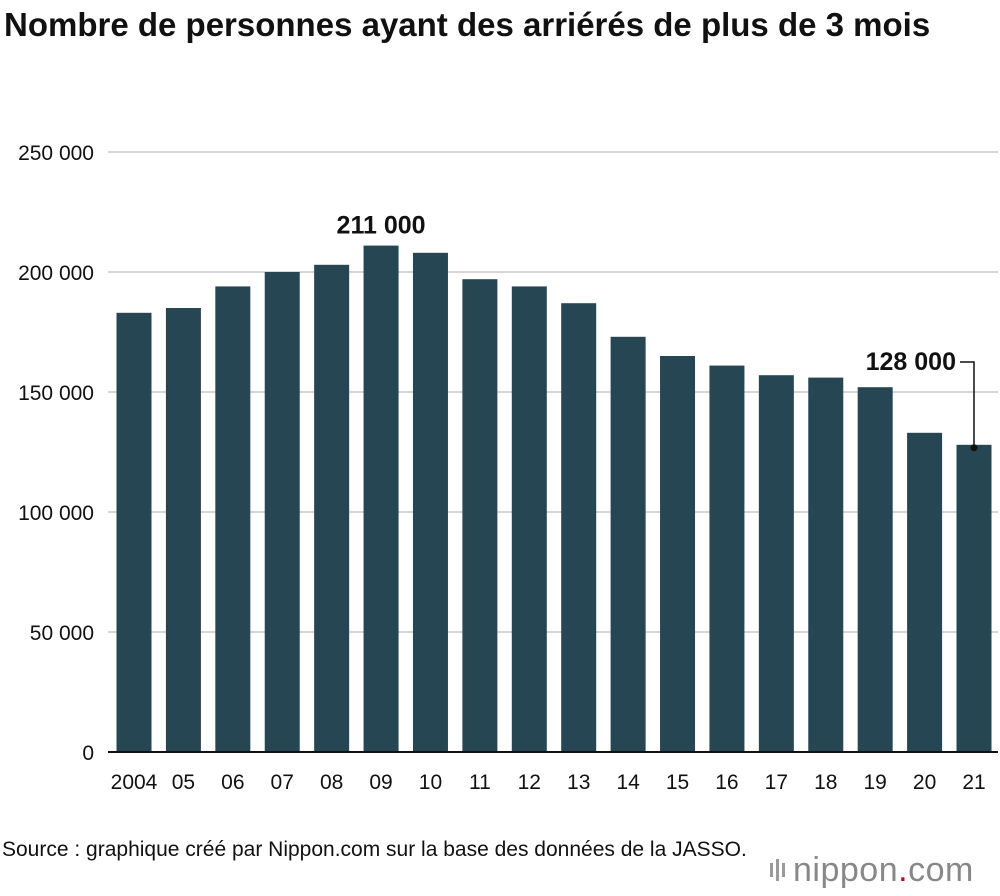  I want to click on x-axis-tick-labels: 2004 05 06 07 08 09 10 11 12 13 14 15 16 17 18 19 20 21, so click(548, 782).